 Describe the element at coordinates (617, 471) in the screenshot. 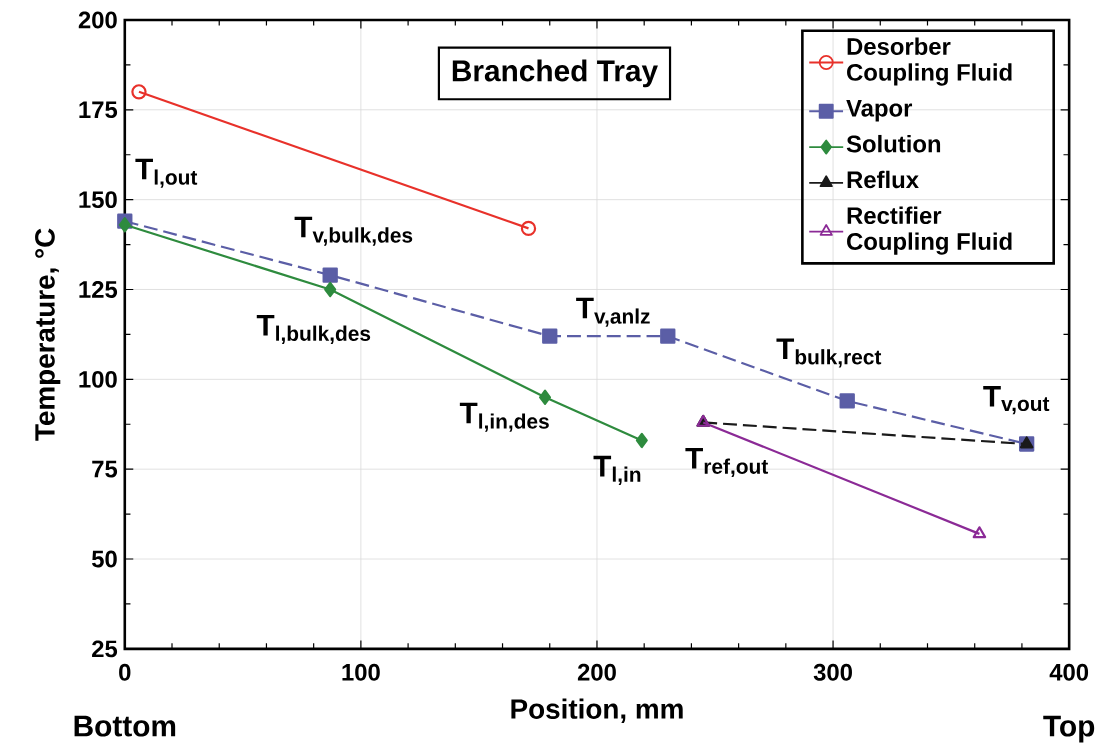

I see `annotation: T$_{l,in}$` at that location.